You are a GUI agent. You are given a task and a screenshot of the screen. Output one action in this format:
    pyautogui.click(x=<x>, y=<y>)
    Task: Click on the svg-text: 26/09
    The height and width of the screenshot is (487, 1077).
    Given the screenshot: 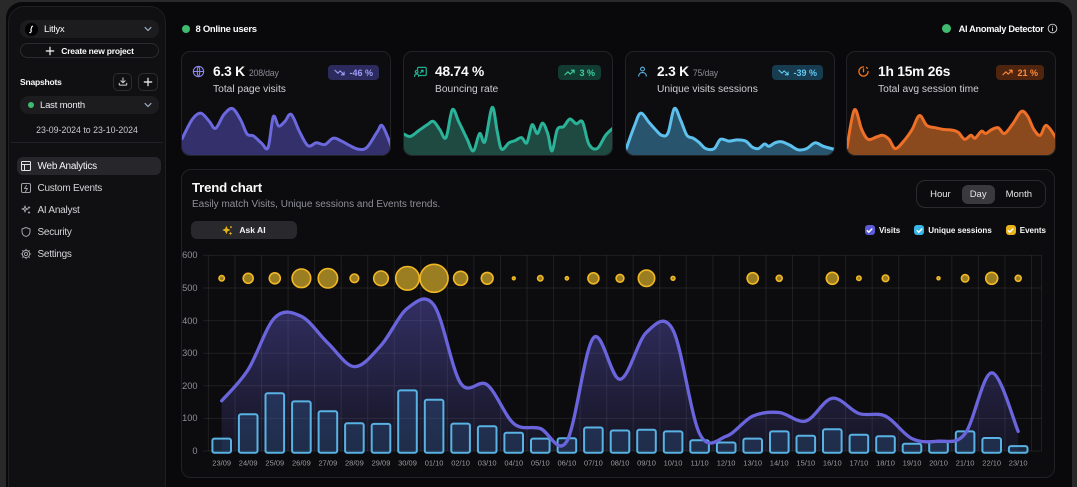 What is the action you would take?
    pyautogui.click(x=301, y=463)
    